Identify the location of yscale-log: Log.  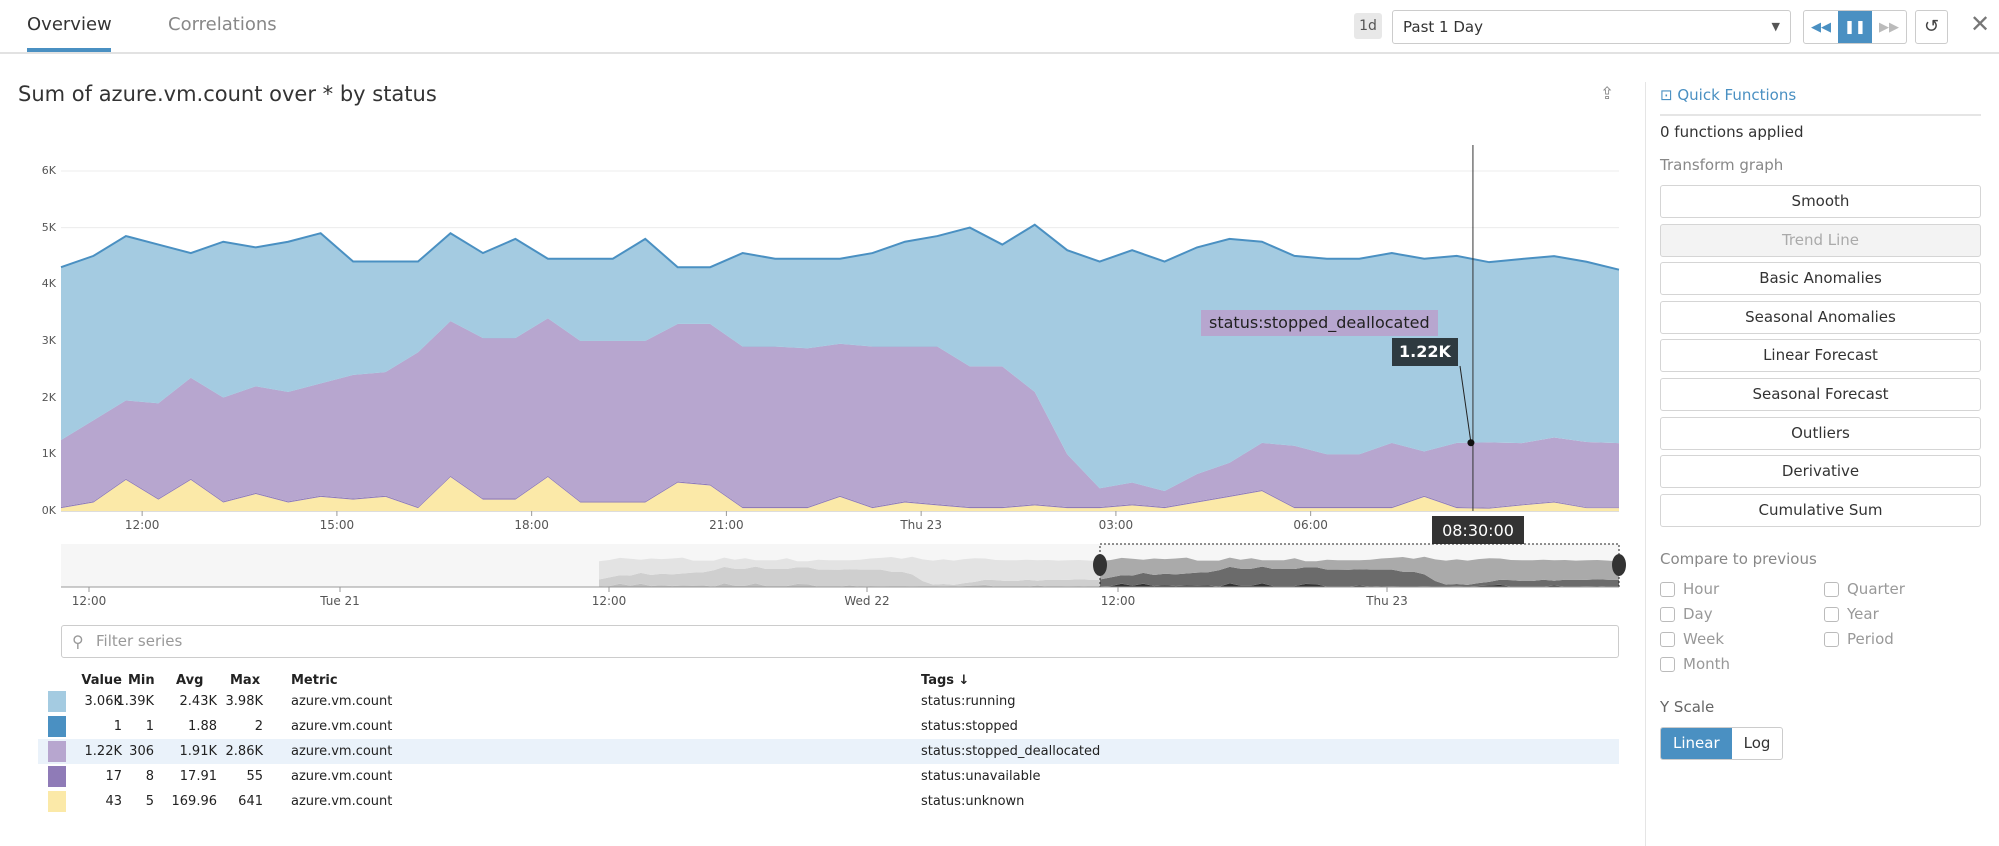
(1757, 743).